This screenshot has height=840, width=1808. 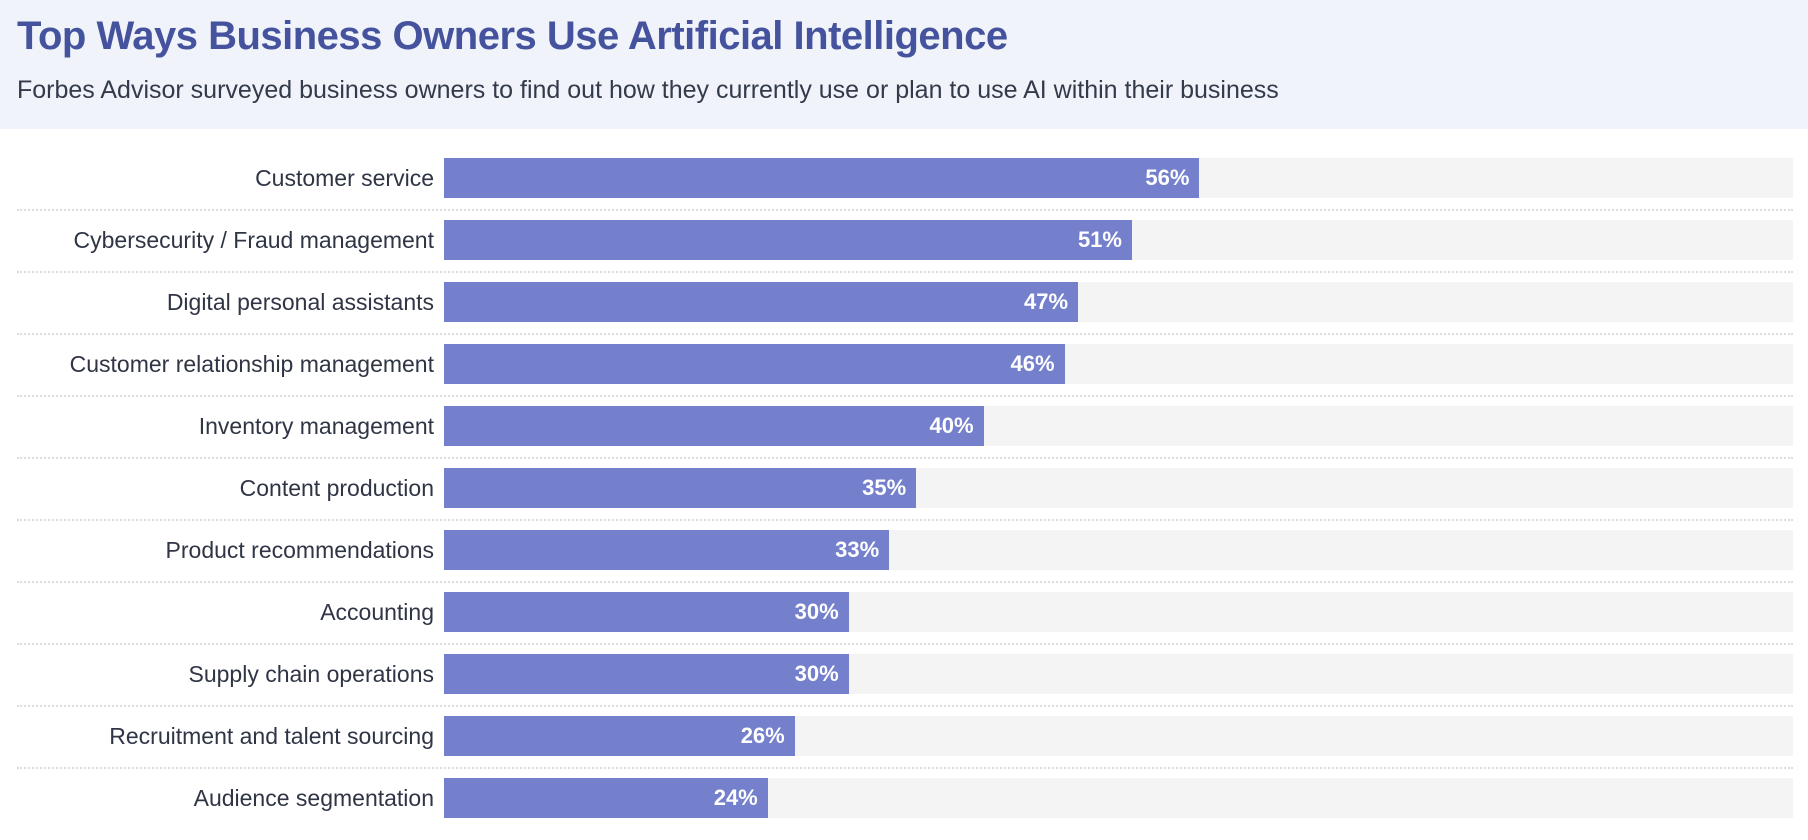 I want to click on bar-row: Customer relationship management 46%, so click(x=904, y=375).